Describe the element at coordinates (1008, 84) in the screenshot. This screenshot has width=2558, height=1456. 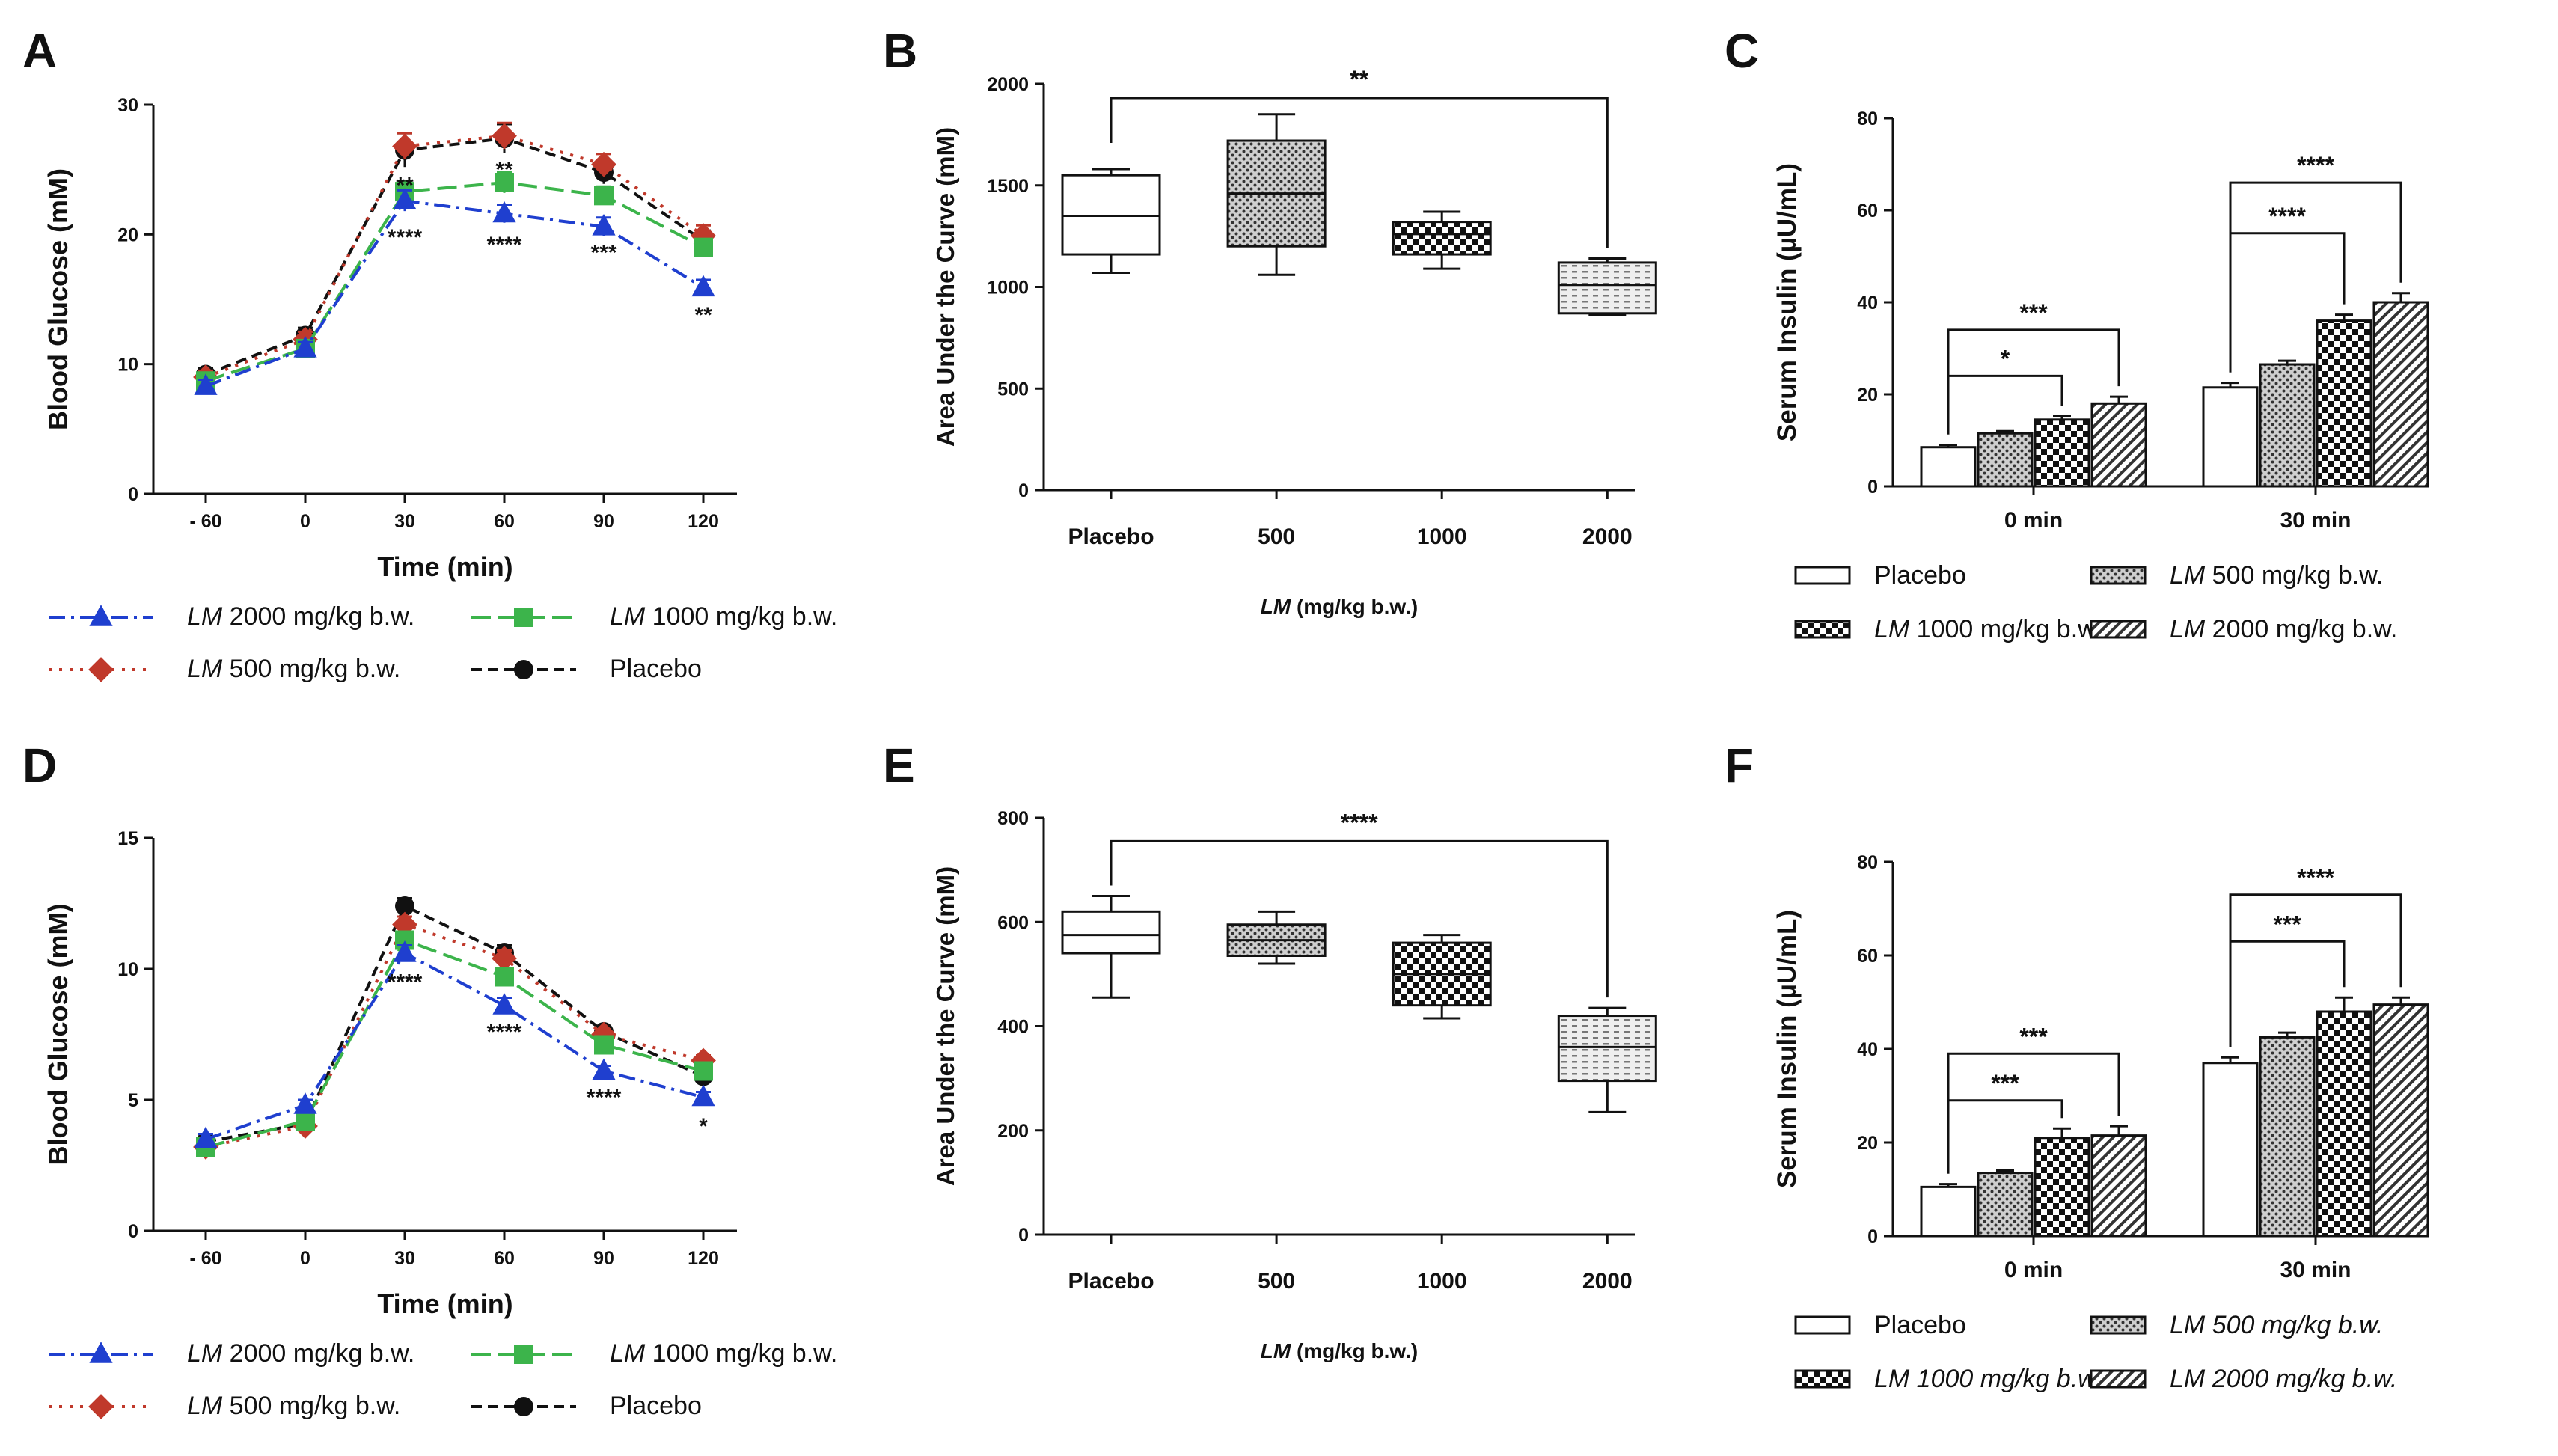
I see `y-tick-label: 2000` at that location.